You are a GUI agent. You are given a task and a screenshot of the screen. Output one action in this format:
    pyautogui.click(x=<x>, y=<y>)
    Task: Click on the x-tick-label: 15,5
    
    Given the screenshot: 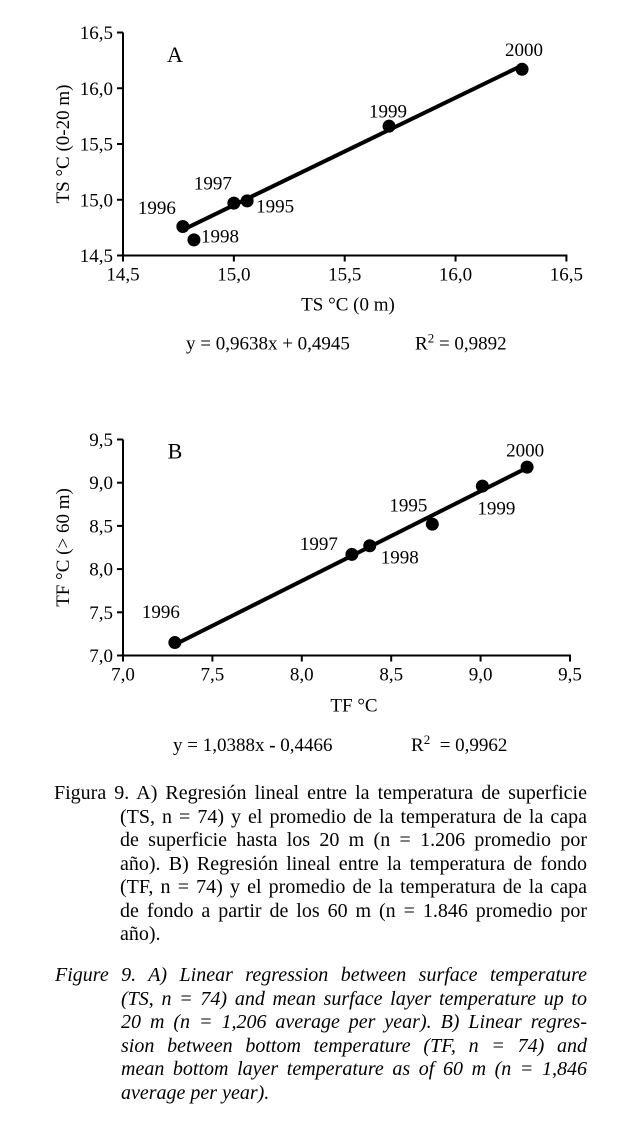 What is the action you would take?
    pyautogui.click(x=344, y=275)
    